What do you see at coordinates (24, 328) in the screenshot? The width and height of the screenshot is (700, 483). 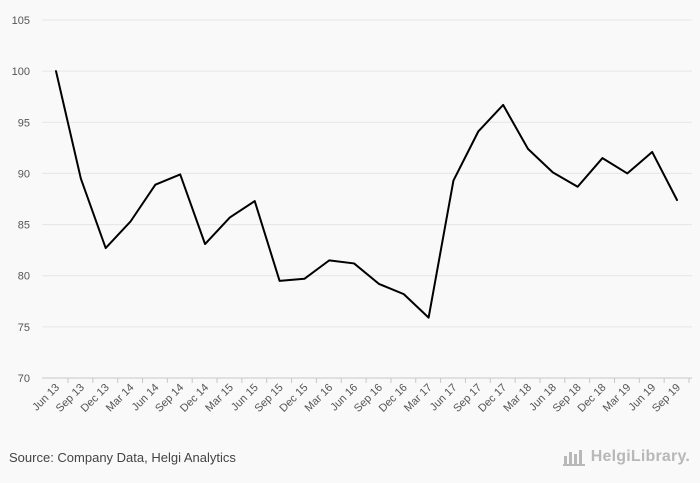 I see `y-tick-label: 75` at bounding box center [24, 328].